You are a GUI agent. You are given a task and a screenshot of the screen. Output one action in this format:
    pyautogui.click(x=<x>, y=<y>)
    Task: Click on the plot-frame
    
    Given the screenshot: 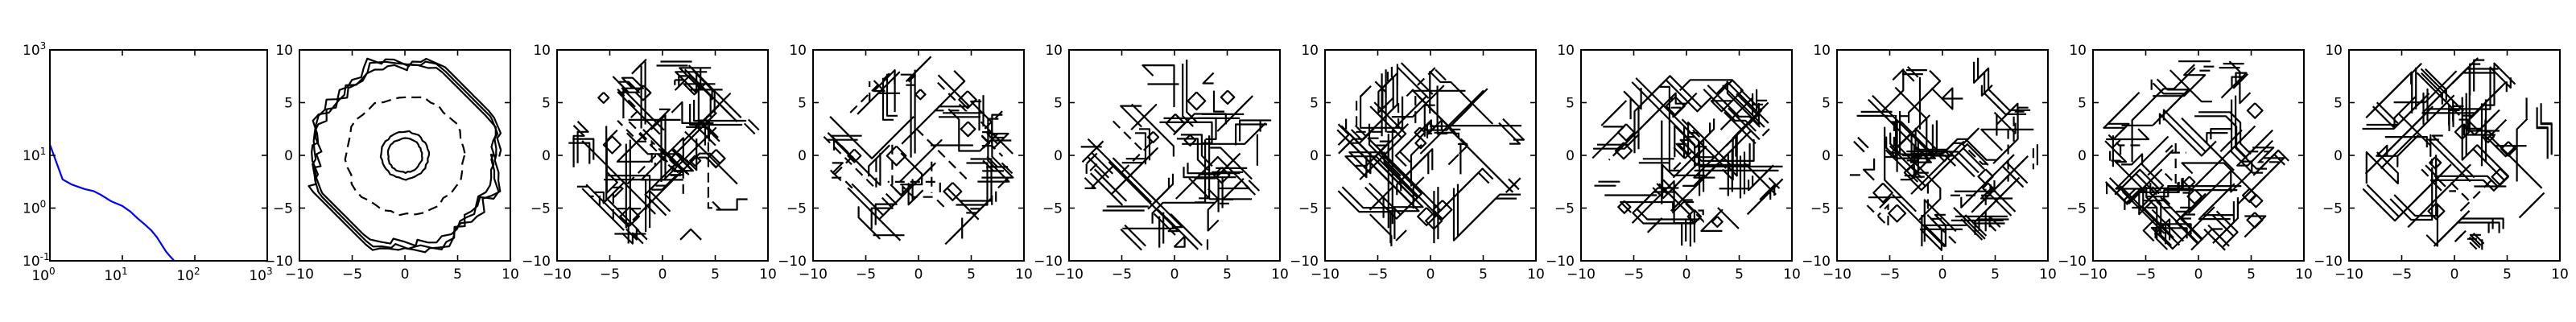 What is the action you would take?
    pyautogui.click(x=158, y=155)
    